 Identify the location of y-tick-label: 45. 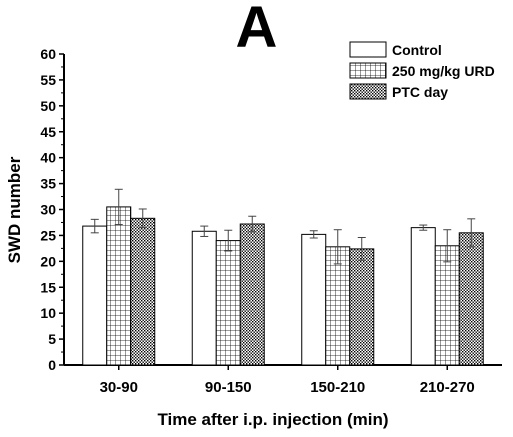
(48, 132).